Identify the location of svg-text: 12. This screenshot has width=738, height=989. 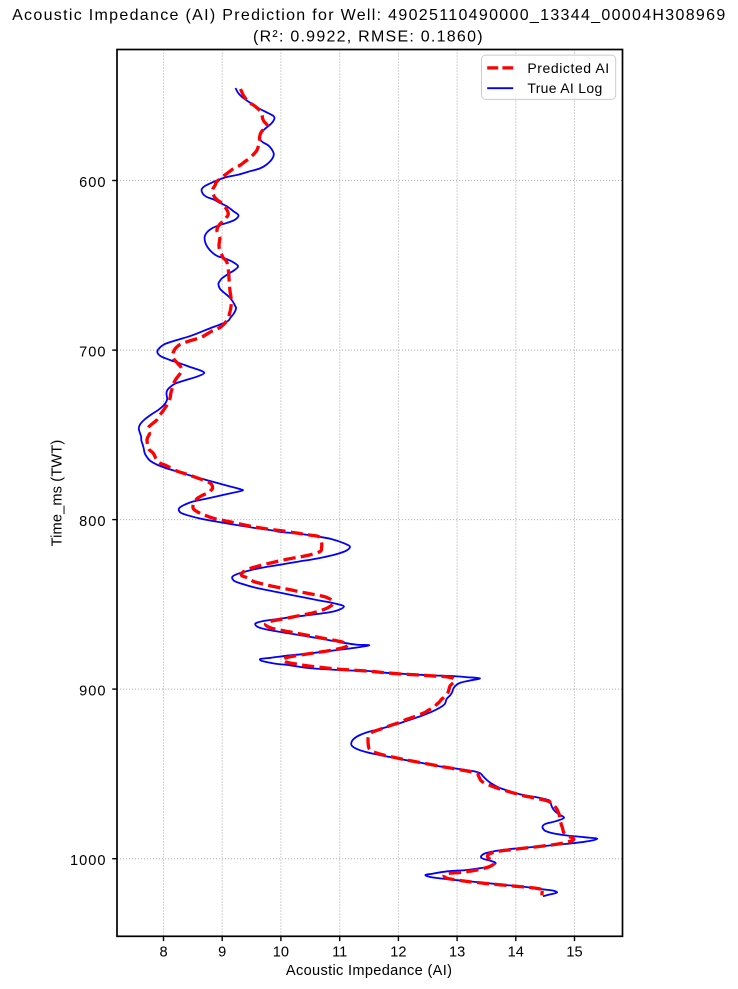
(398, 953).